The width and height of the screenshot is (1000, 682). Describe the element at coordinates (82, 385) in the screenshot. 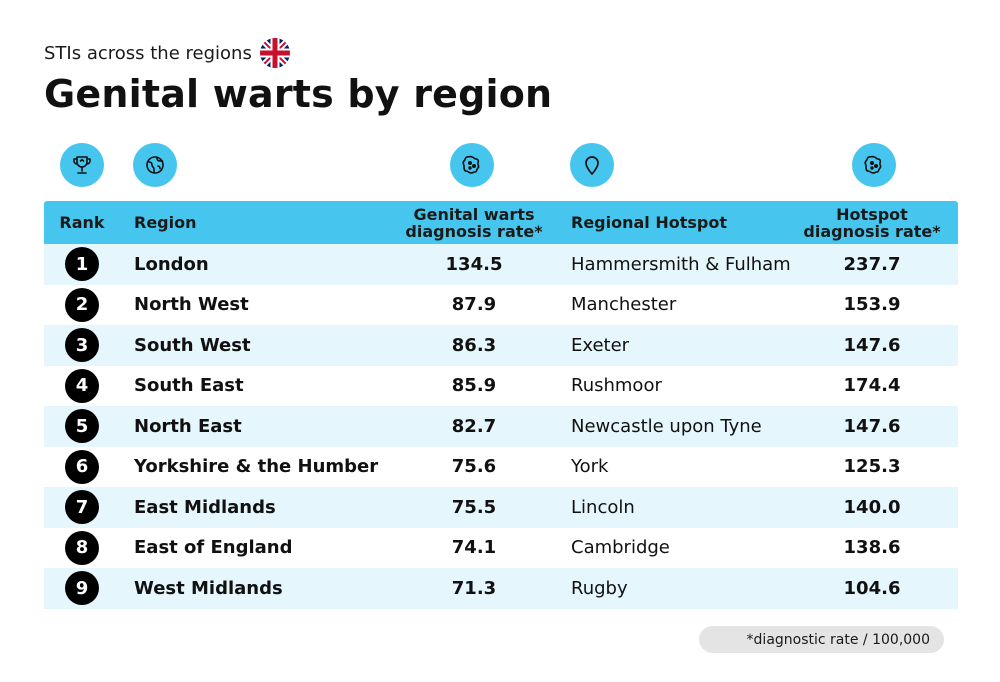

I see `rank-badge: 4` at that location.